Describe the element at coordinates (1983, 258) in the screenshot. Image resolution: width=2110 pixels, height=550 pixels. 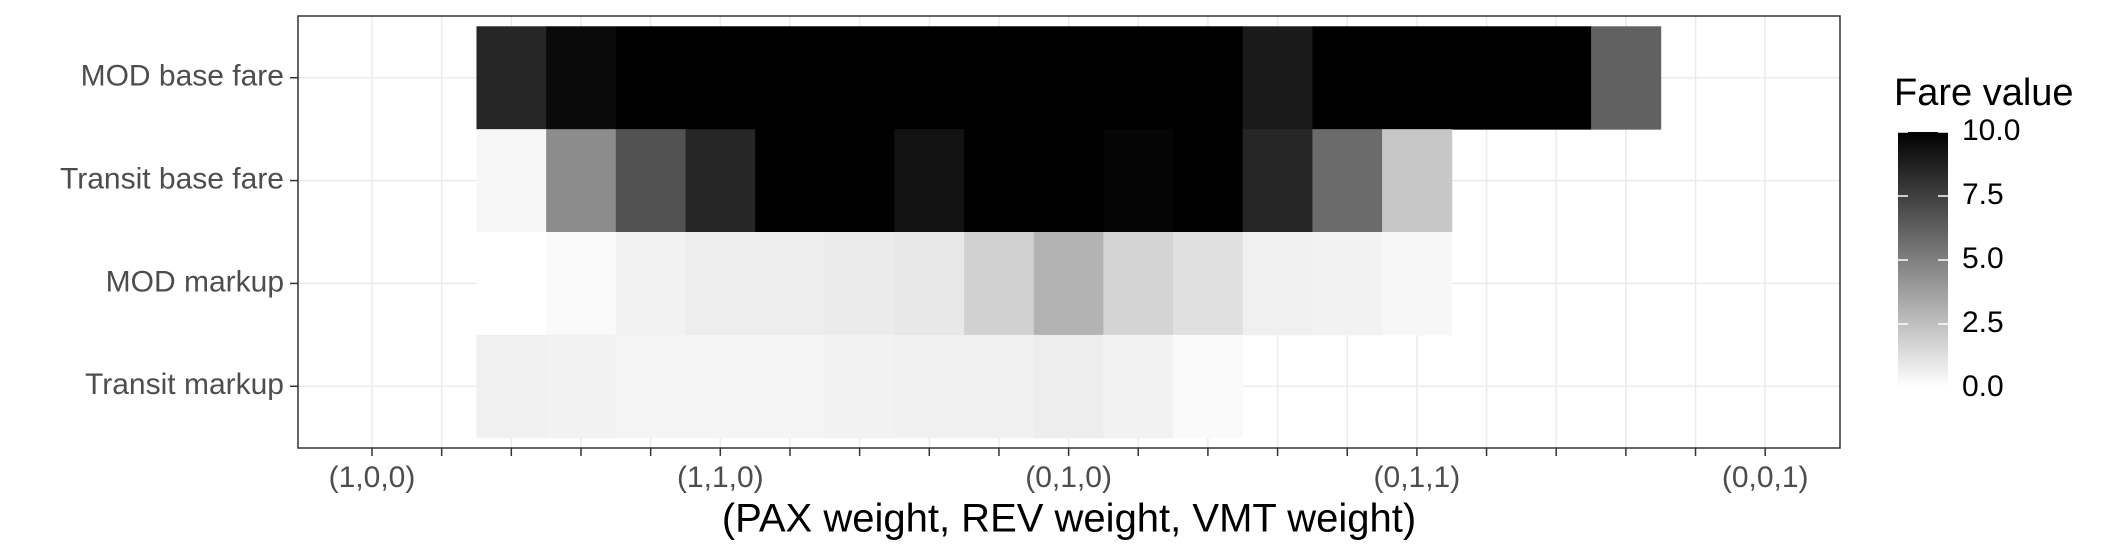
I see `colorbar-tick-label: 5.0` at that location.